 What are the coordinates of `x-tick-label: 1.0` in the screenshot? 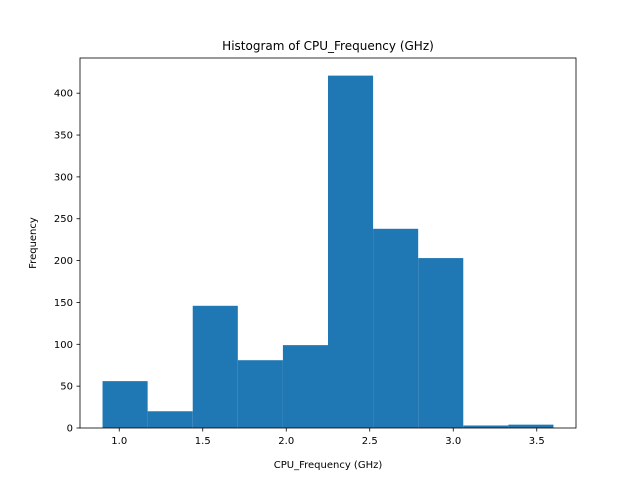 It's located at (119, 441).